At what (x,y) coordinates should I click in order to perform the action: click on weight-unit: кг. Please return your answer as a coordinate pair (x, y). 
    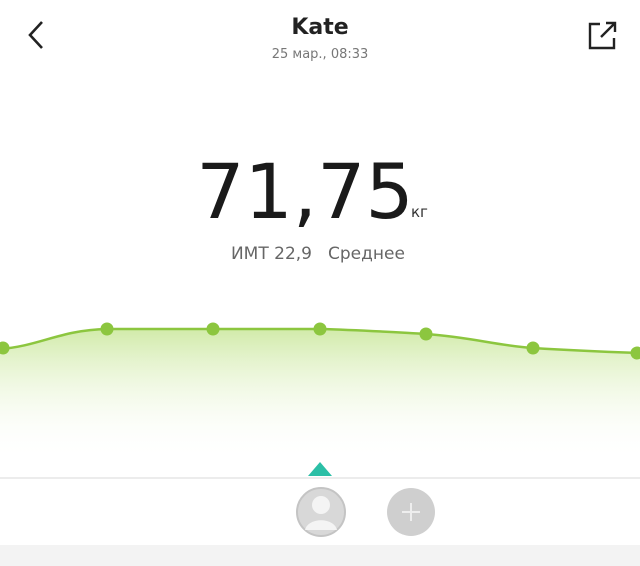
    Looking at the image, I should click on (419, 212).